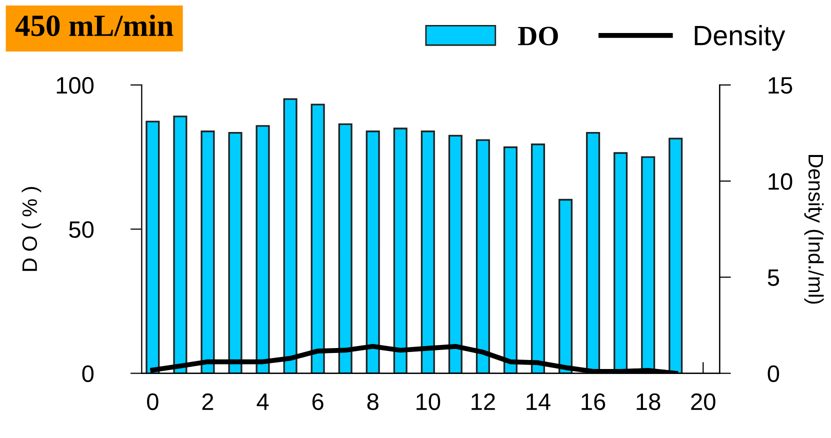 Image resolution: width=831 pixels, height=438 pixels. Describe the element at coordinates (780, 85) in the screenshot. I see `y2-tick-label: 15` at that location.